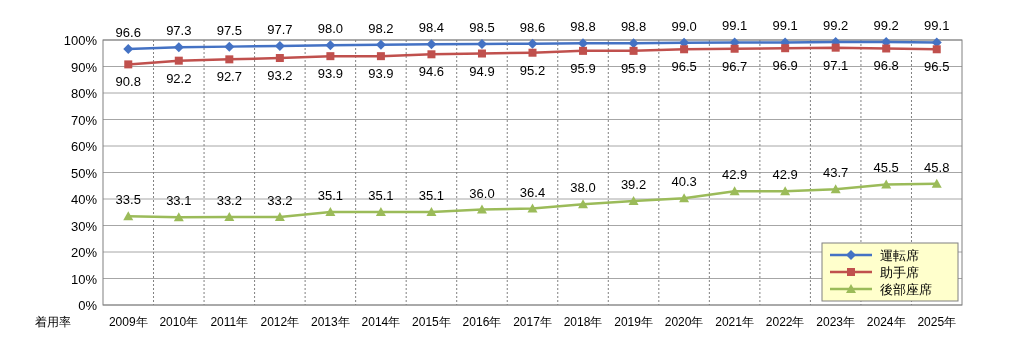  What do you see at coordinates (937, 322) in the screenshot?
I see `x-tick-label: 2025年` at bounding box center [937, 322].